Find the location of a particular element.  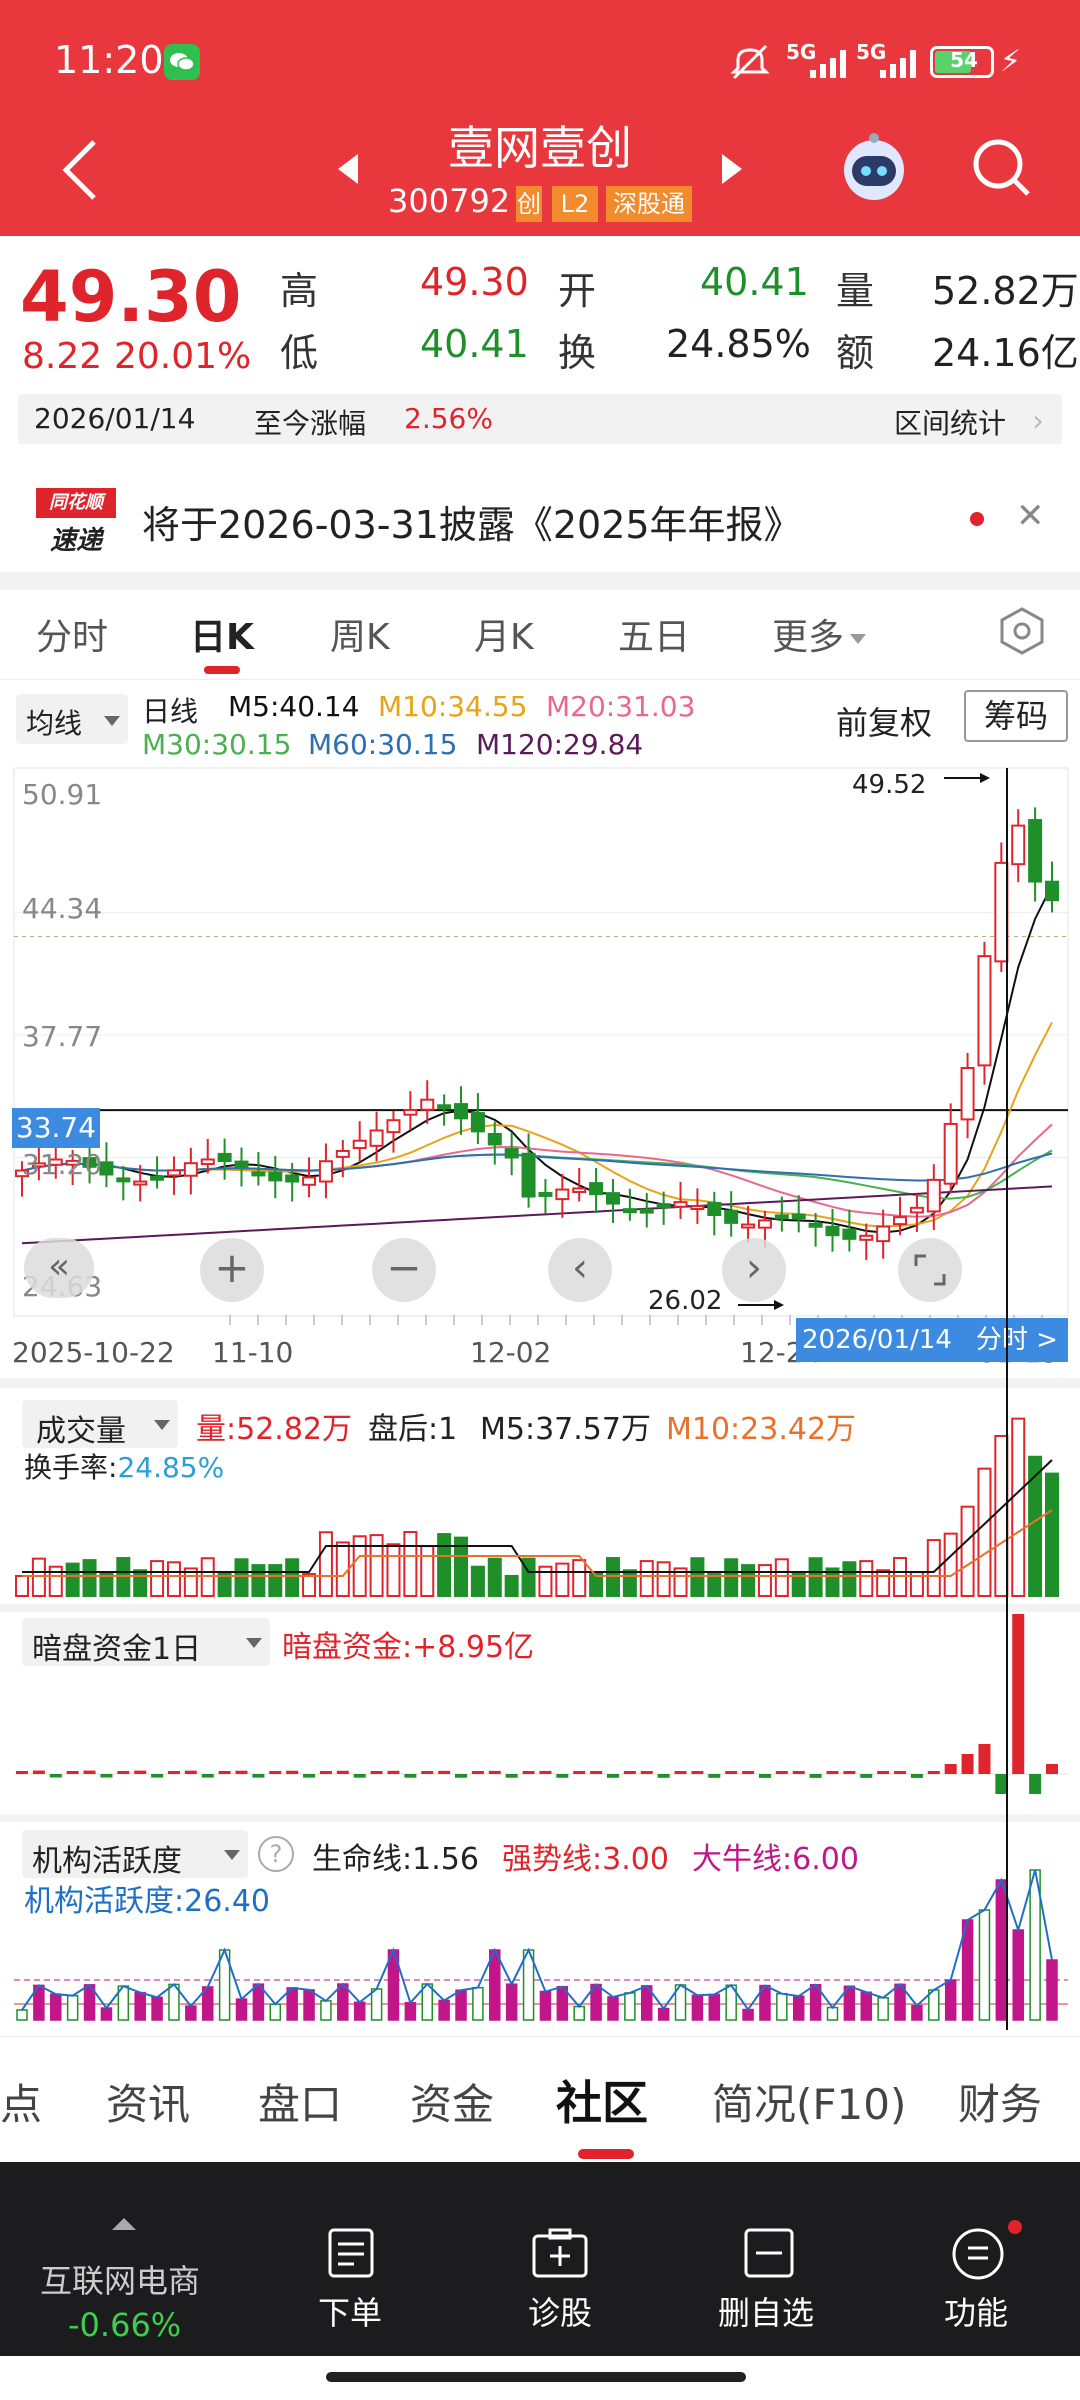

close-icon: ✕ is located at coordinates (1030, 516).